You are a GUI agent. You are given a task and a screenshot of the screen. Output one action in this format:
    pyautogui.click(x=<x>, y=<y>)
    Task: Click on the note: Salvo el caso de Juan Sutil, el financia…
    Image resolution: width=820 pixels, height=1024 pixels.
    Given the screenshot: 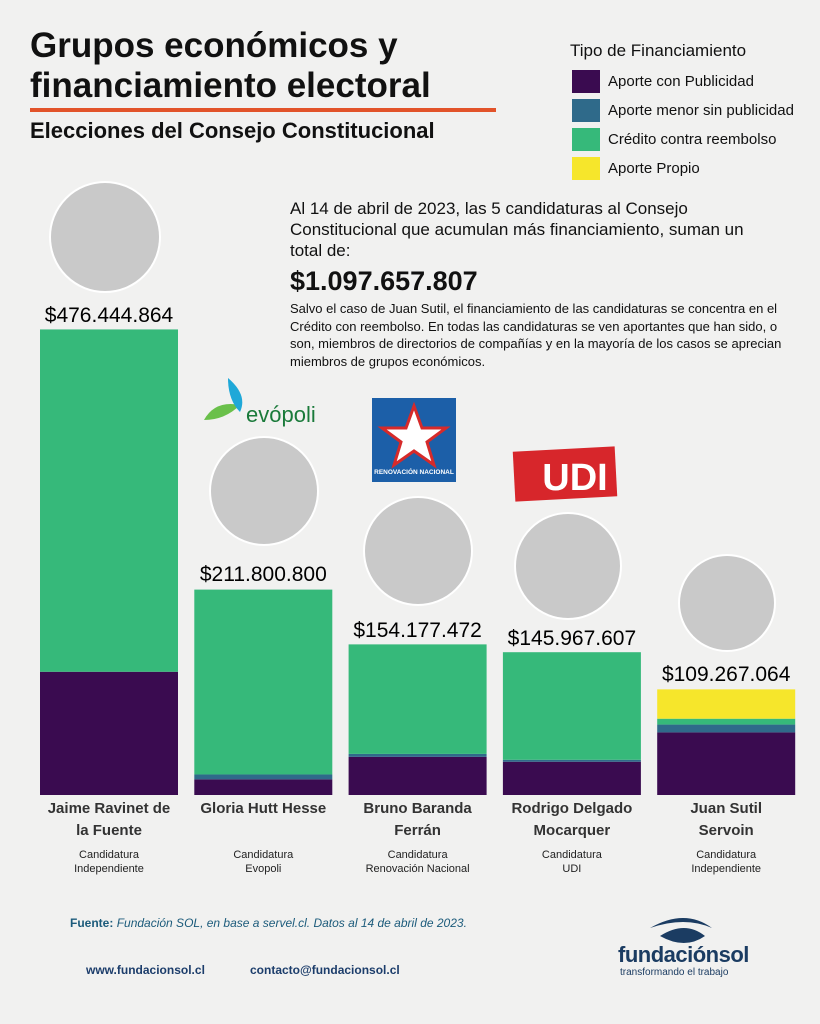 What is the action you would take?
    pyautogui.click(x=536, y=335)
    